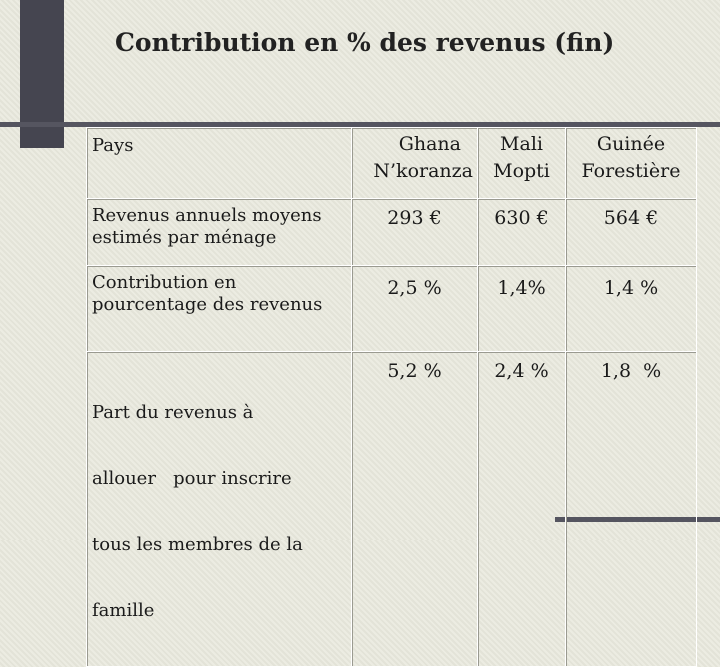 This screenshot has width=720, height=667. I want to click on value-cell: 1,4 %, so click(631, 308).